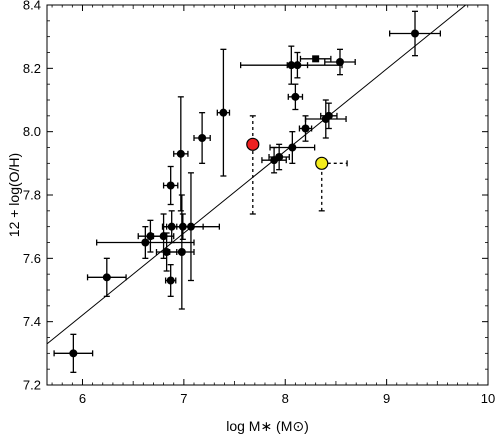 This screenshot has width=498, height=443. What do you see at coordinates (32, 6) in the screenshot?
I see `y-tick-label: 8.4` at bounding box center [32, 6].